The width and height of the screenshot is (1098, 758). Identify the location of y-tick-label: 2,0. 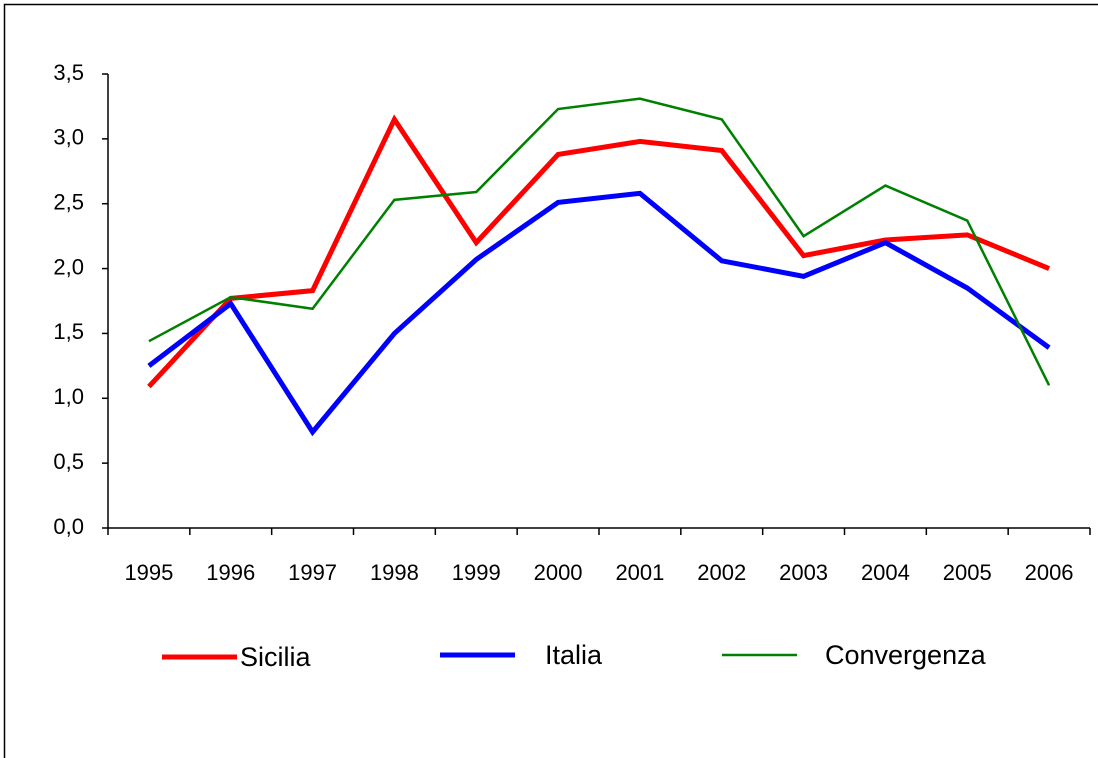
(68, 266).